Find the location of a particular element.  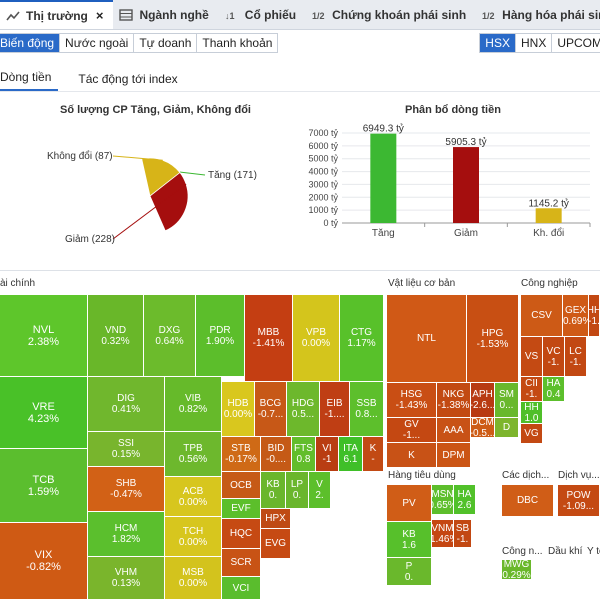

heatmap-cell: AAA is located at coordinates (454, 430).